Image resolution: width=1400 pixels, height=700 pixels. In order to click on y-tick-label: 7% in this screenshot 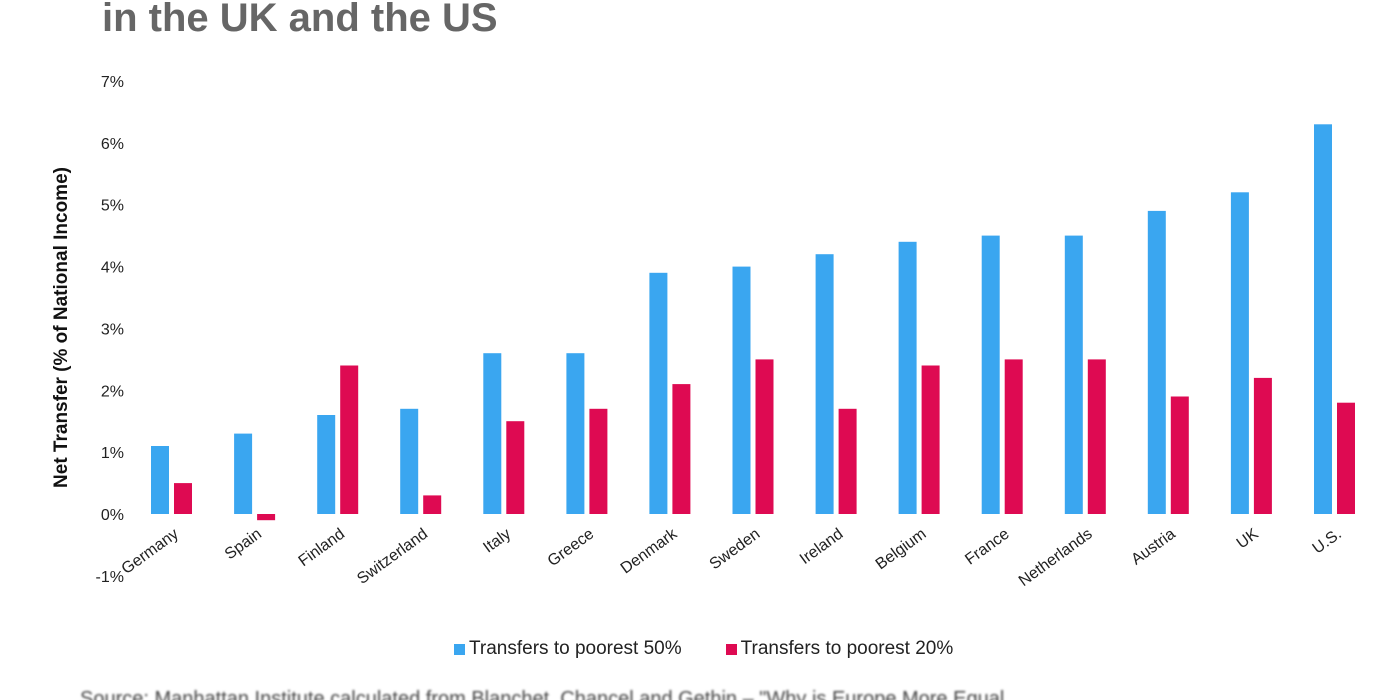, I will do `click(112, 82)`.